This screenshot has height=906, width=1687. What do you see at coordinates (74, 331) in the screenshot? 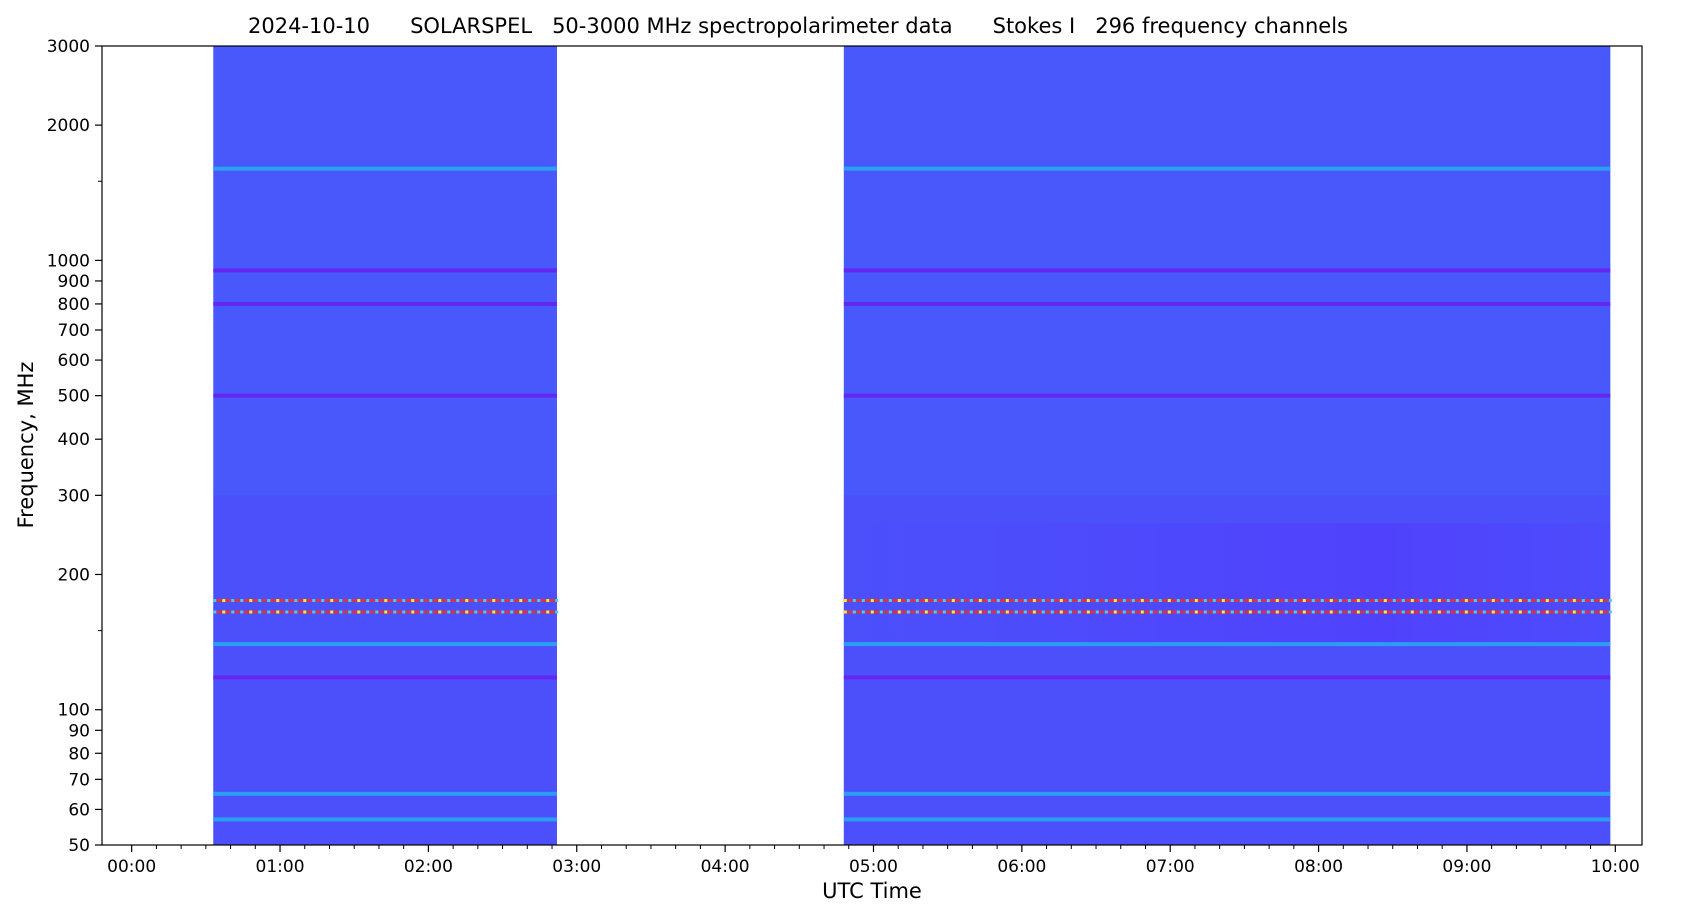
I see `y-tick-label: 700` at bounding box center [74, 331].